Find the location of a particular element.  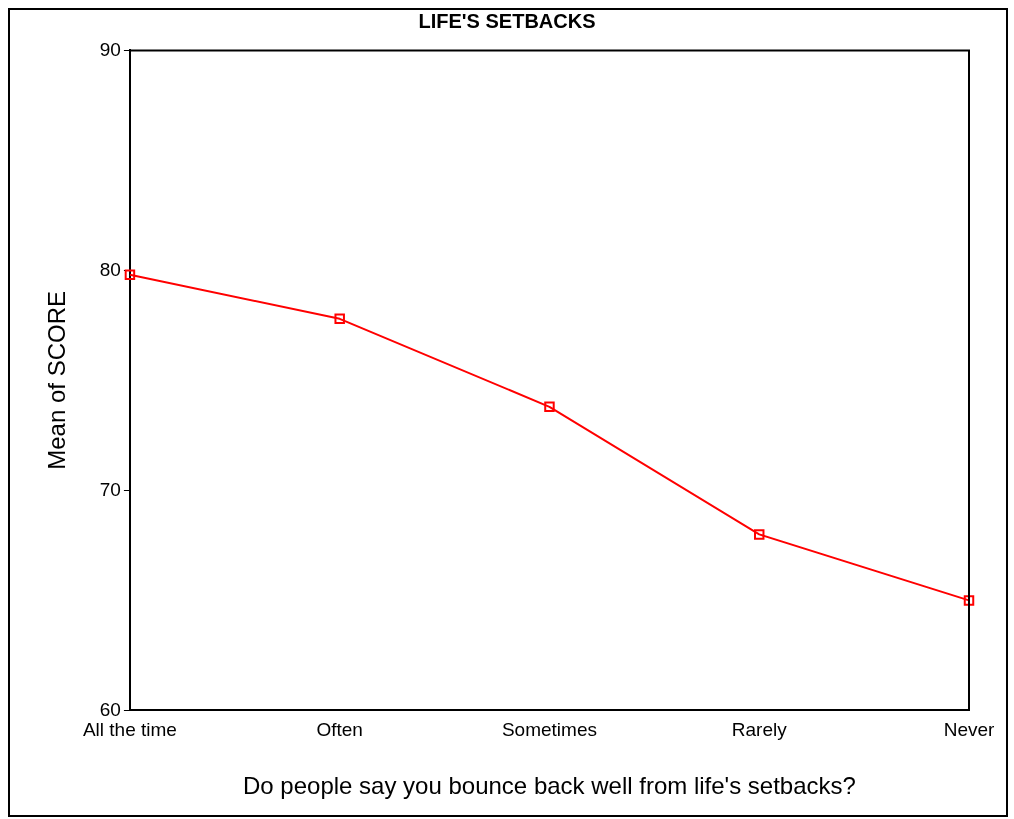

x-tick-label: Sometimes is located at coordinates (549, 730).